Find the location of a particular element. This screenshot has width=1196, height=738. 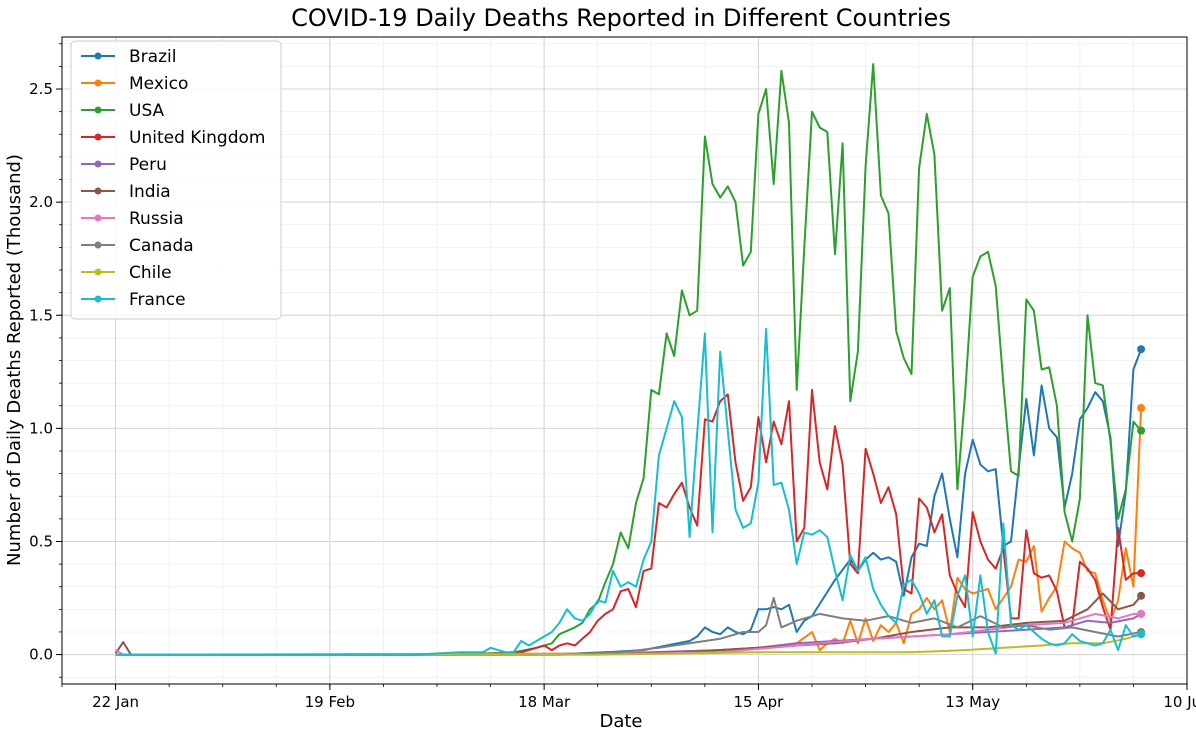

y-axis: 0.0 0.5 1.0 1.5 2.0 2.5 is located at coordinates (45, 360).